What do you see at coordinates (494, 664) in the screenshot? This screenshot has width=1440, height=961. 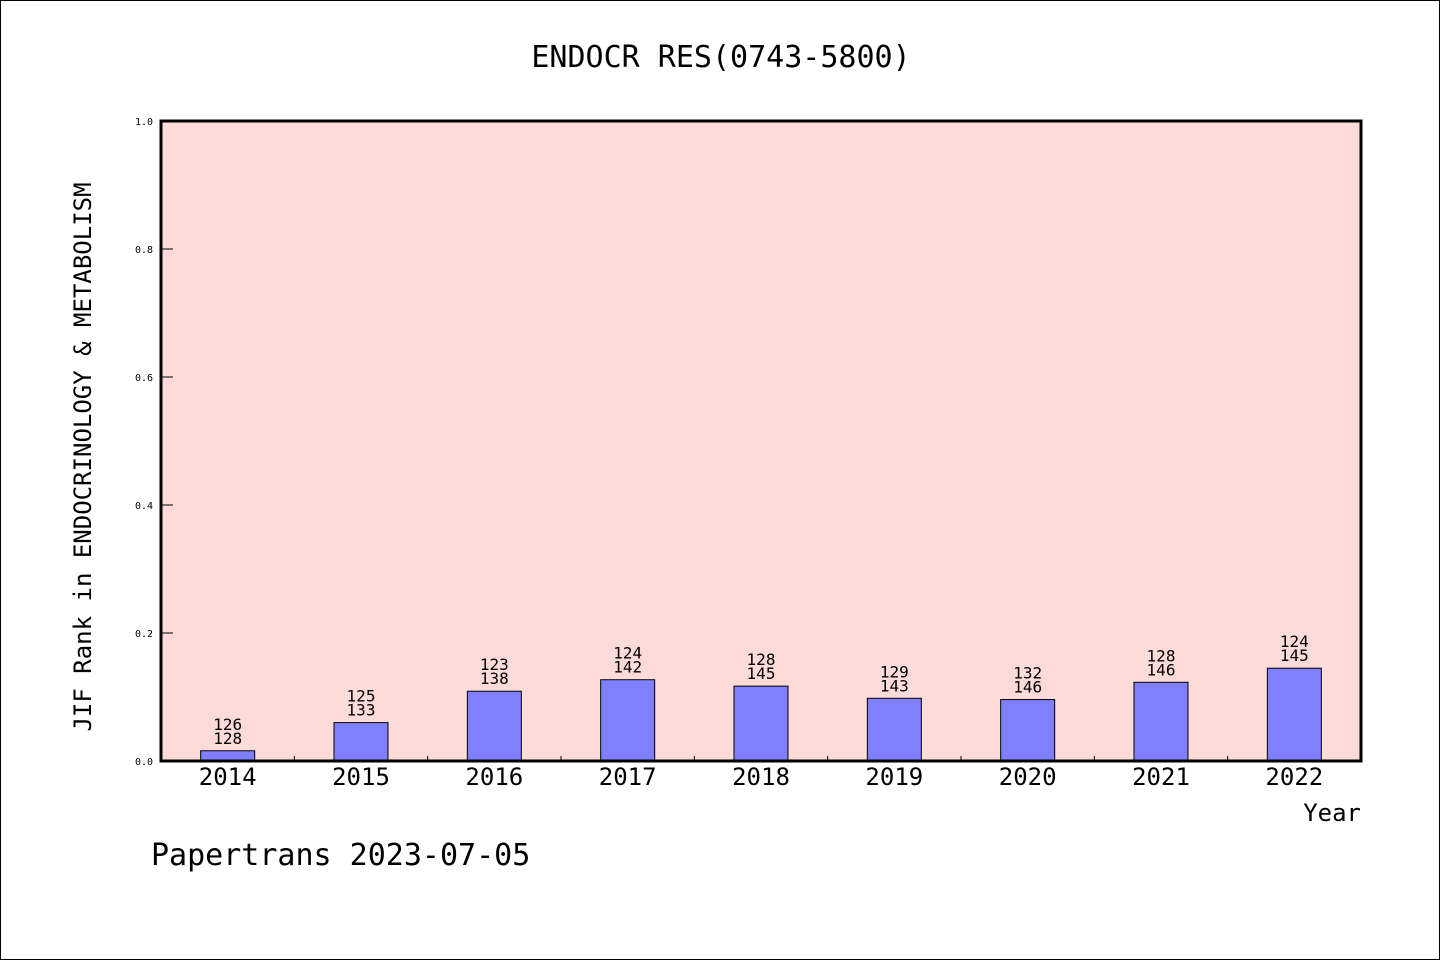 I see `bar-label-rank-2016: 123` at bounding box center [494, 664].